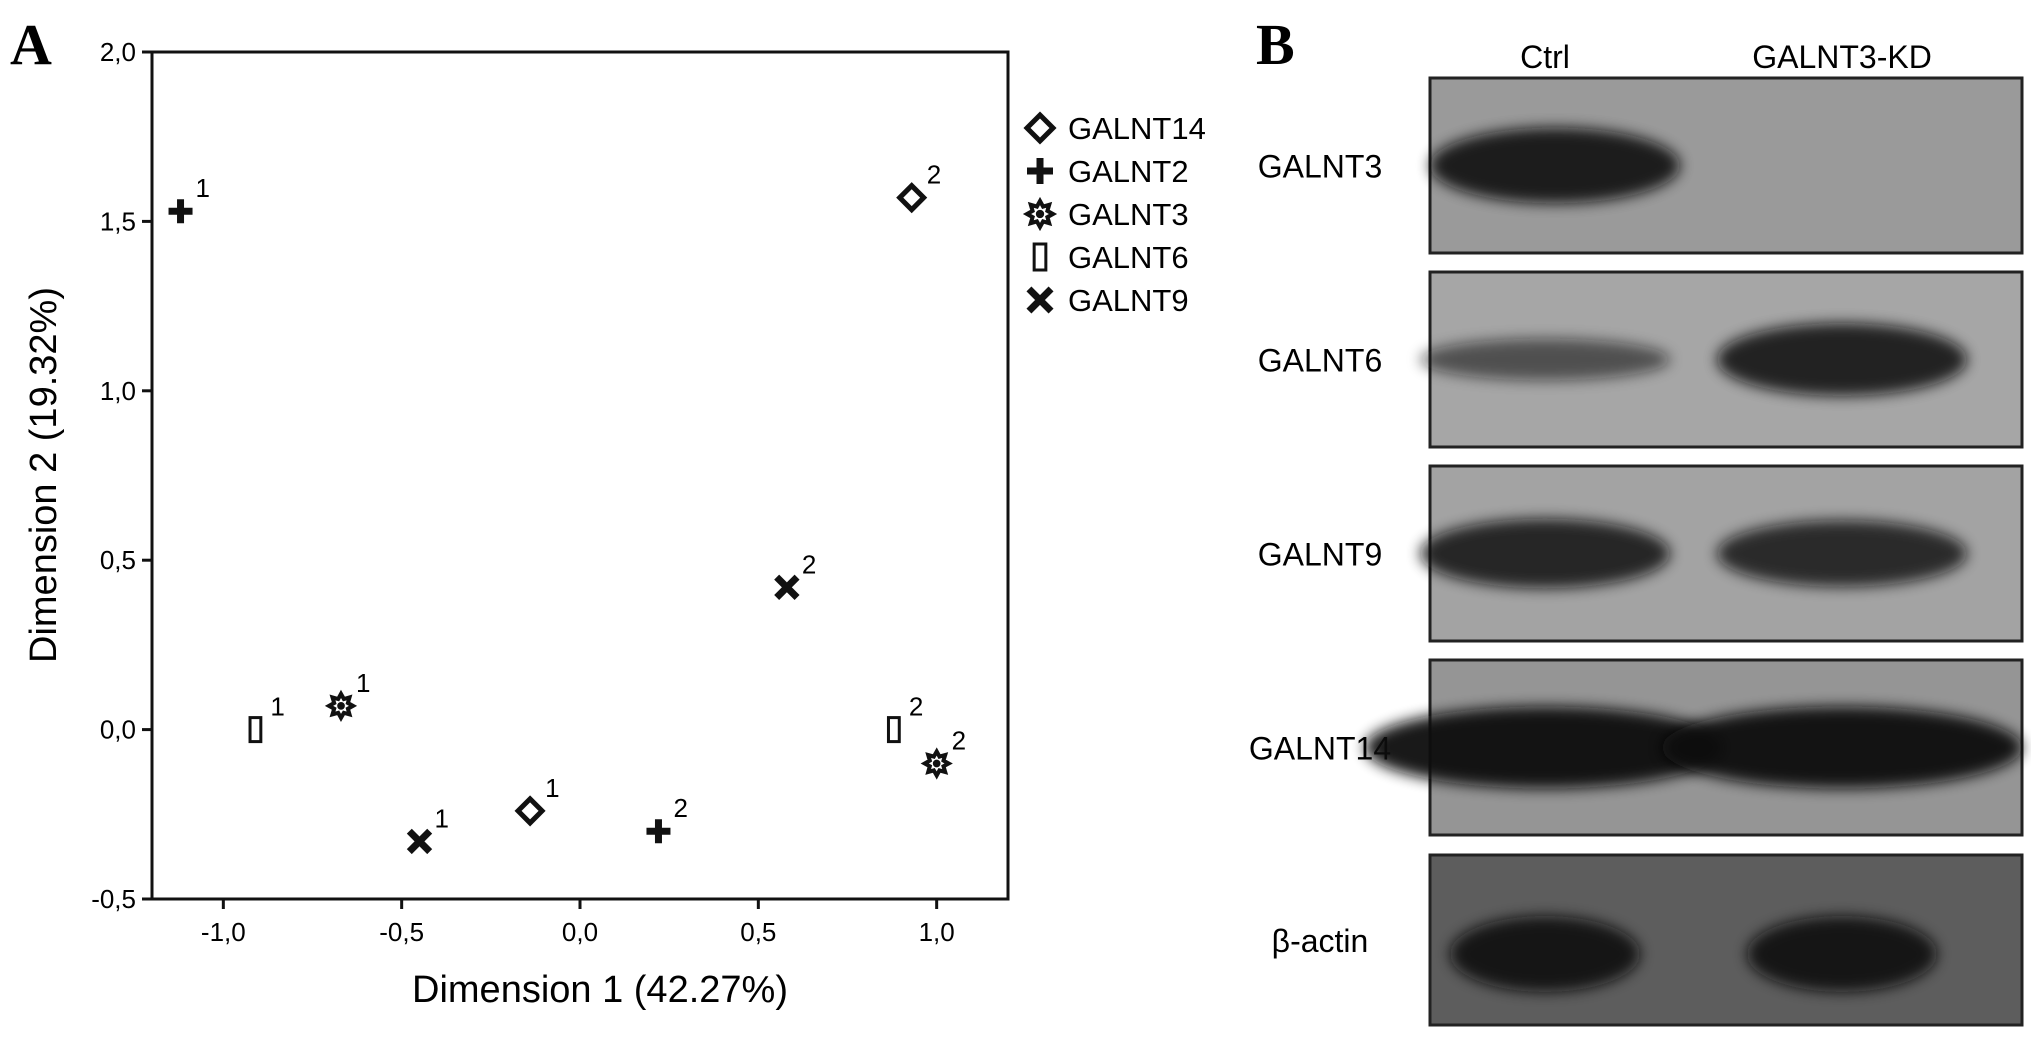  Describe the element at coordinates (113, 899) in the screenshot. I see `y-tick-label: -0,5` at that location.